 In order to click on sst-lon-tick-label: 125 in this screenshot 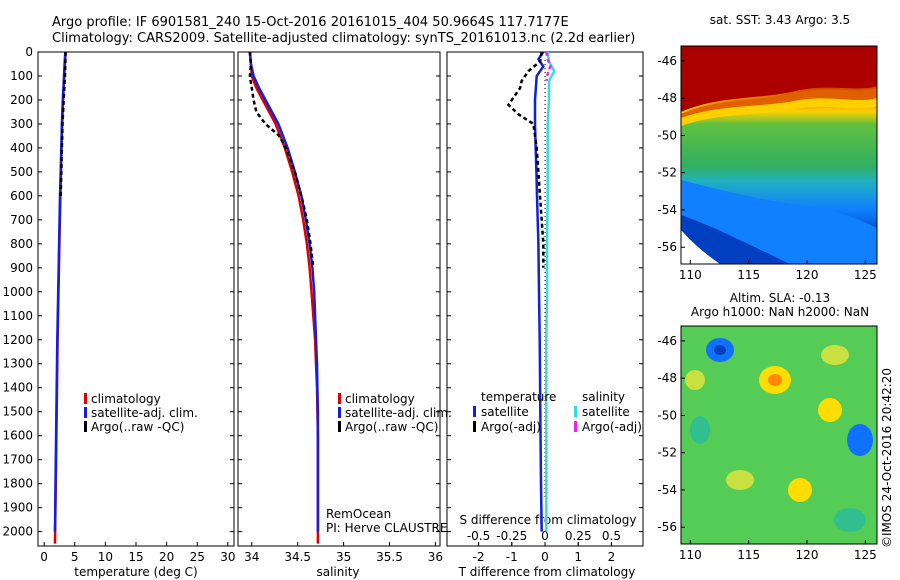, I will do `click(865, 275)`.